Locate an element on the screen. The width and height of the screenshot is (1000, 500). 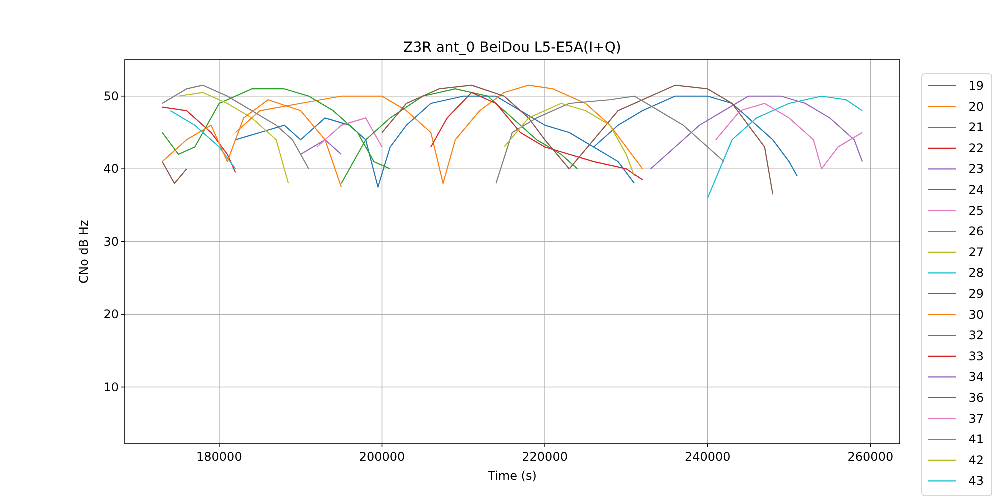
chart-title: Z3R ant_0 BeiDou L5-E5A(I+Q) is located at coordinates (513, 48).